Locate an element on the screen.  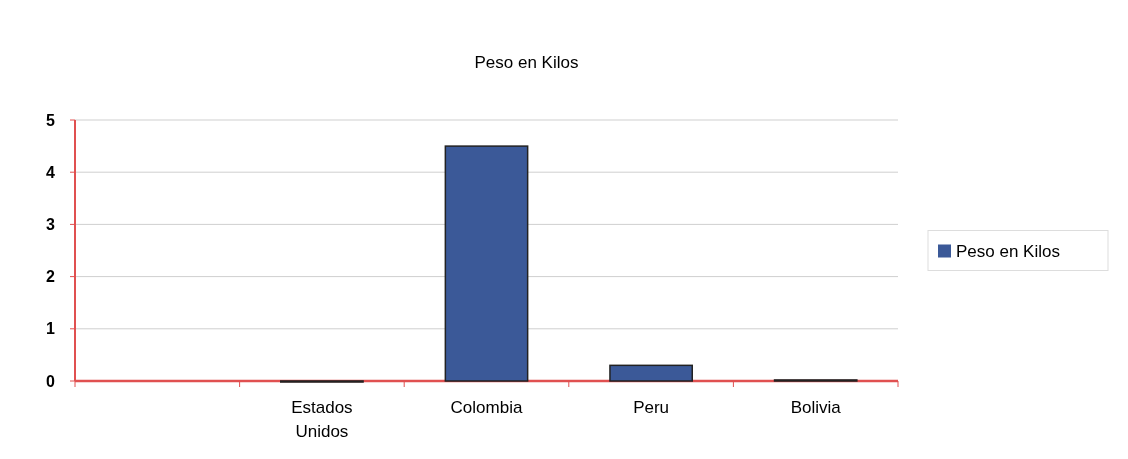
x-tick-label: Colombia is located at coordinates (486, 407).